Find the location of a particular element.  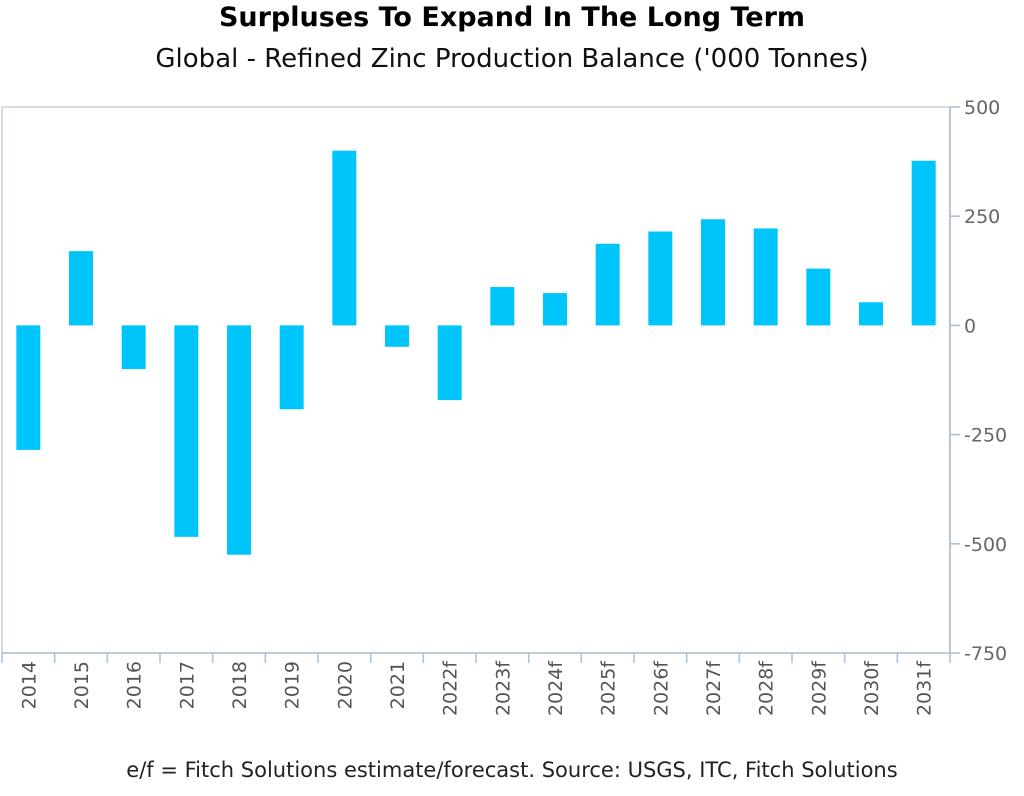

bar-2025f is located at coordinates (607, 284).